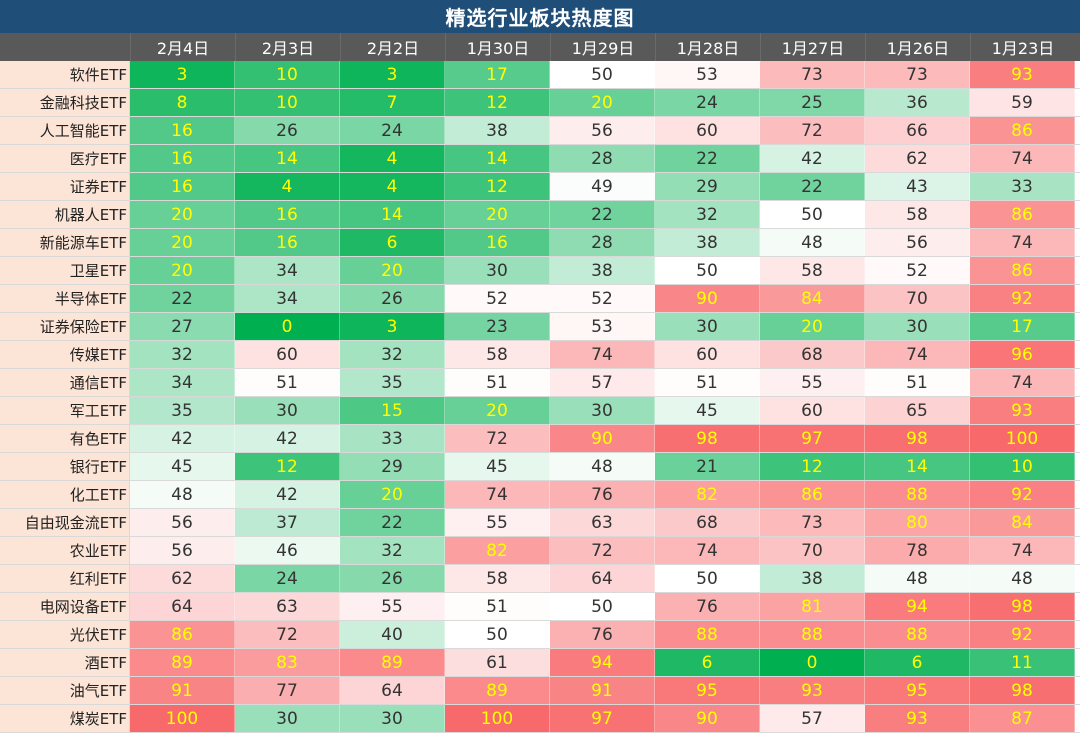  What do you see at coordinates (540, 691) in the screenshot?
I see `heatmap-row: 油气ETF 91 77 64 89 91 95 93 95 98` at bounding box center [540, 691].